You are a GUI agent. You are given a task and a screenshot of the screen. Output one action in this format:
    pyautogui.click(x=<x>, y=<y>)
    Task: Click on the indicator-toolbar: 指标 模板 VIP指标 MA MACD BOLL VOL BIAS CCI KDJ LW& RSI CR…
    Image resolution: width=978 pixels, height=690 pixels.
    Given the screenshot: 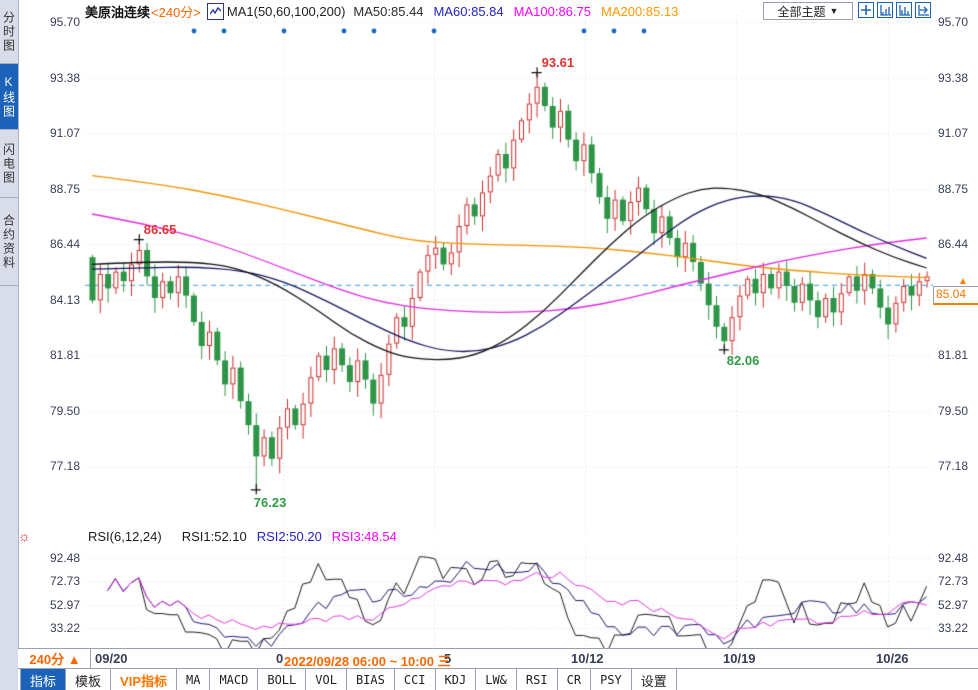 What is the action you would take?
    pyautogui.click(x=498, y=679)
    